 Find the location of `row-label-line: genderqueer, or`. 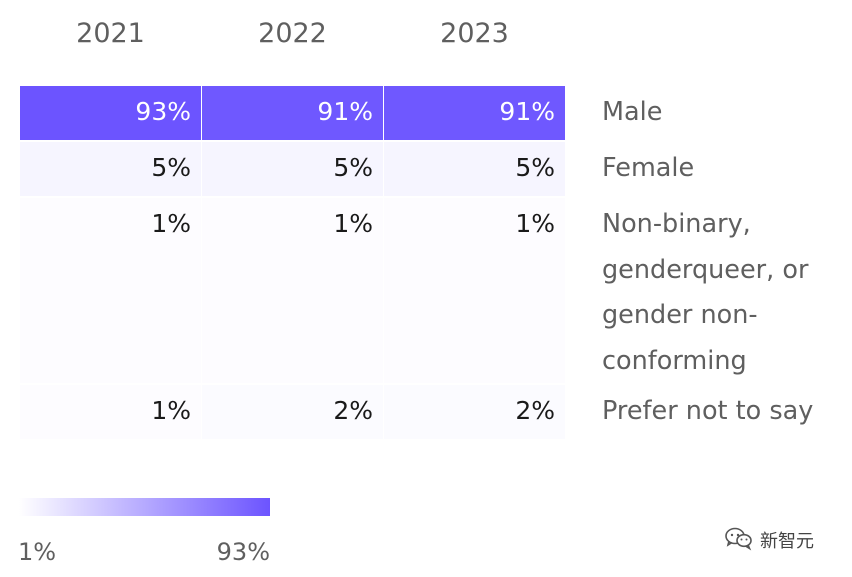

row-label-line: genderqueer, or is located at coordinates (705, 269).